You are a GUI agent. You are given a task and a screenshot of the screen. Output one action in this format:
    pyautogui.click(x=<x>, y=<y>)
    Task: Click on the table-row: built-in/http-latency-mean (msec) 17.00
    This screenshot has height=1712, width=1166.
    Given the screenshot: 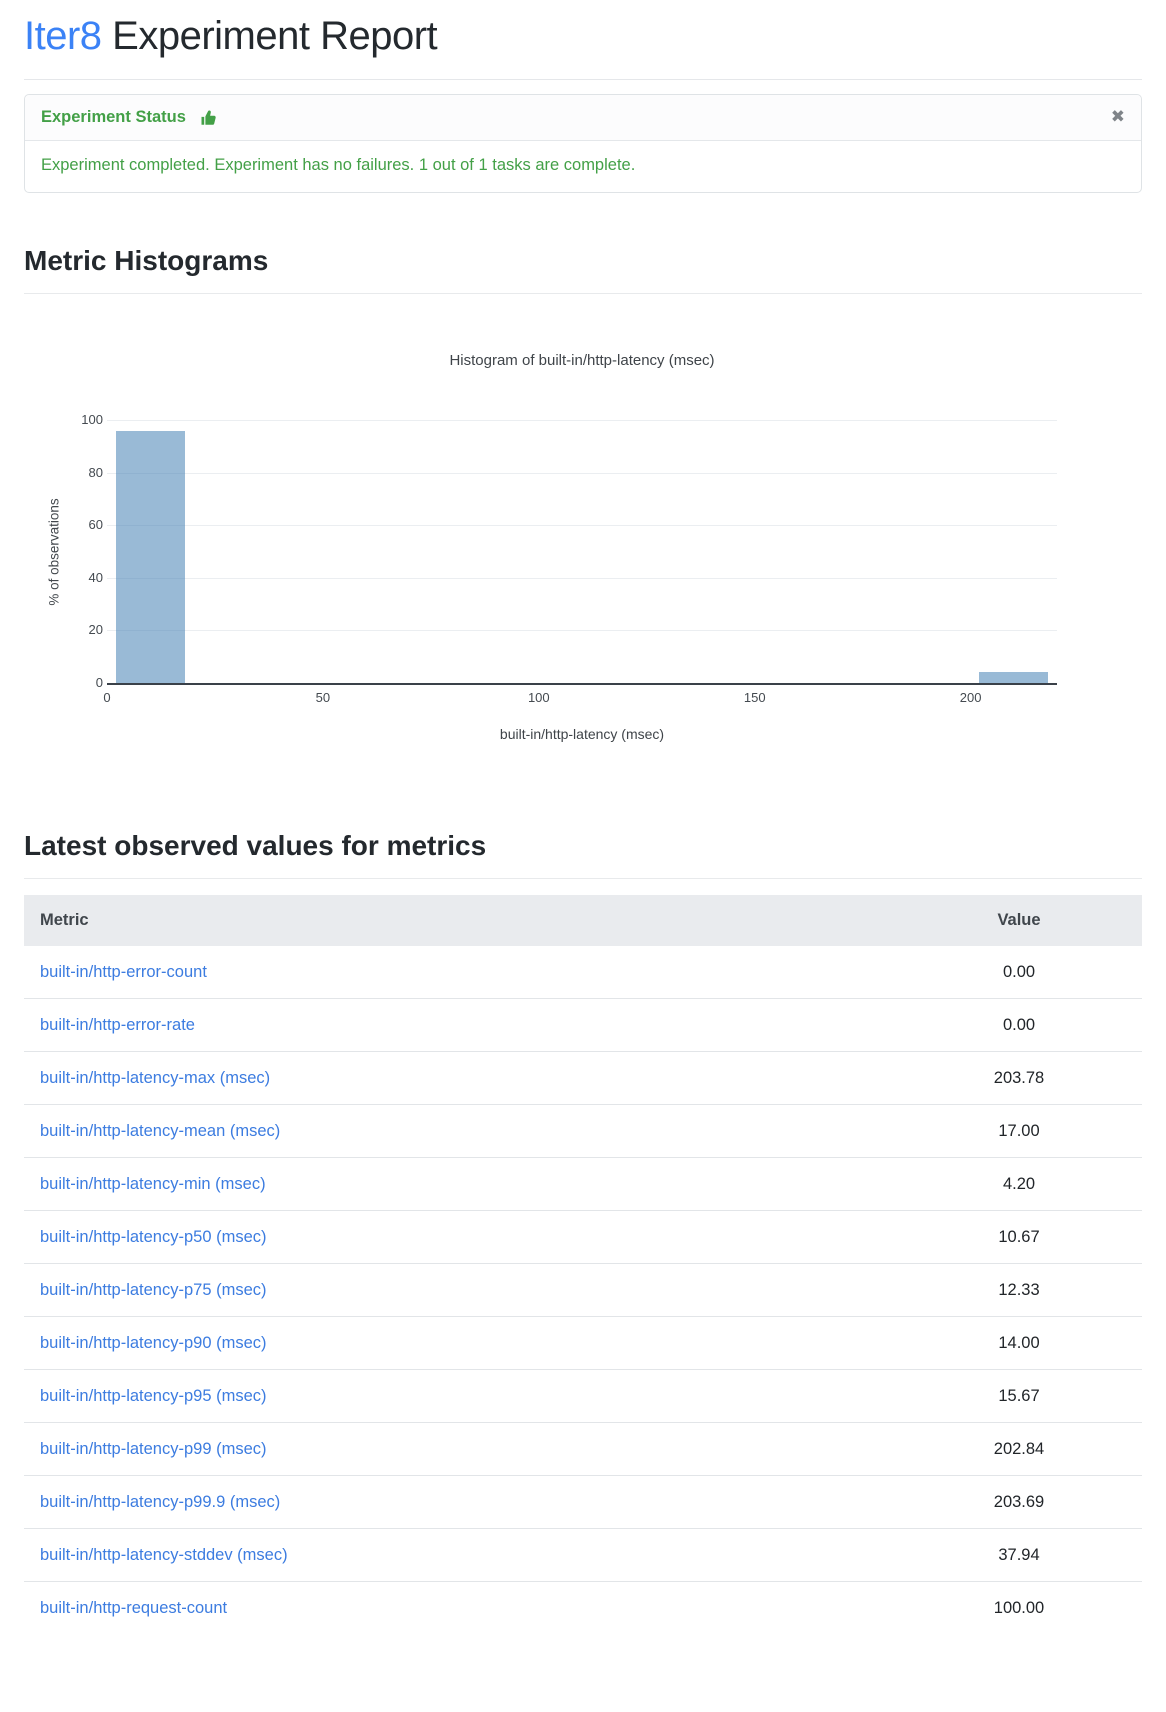 What is the action you would take?
    pyautogui.click(x=583, y=1131)
    